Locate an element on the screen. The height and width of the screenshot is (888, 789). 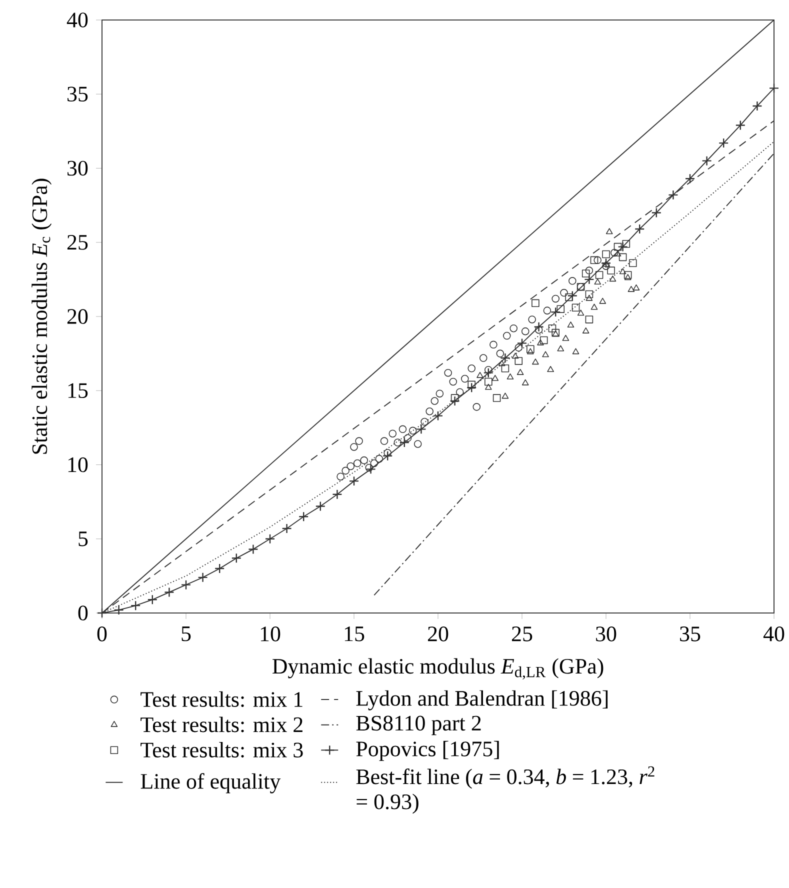
y-tick-label: 0 is located at coordinates (83, 613).